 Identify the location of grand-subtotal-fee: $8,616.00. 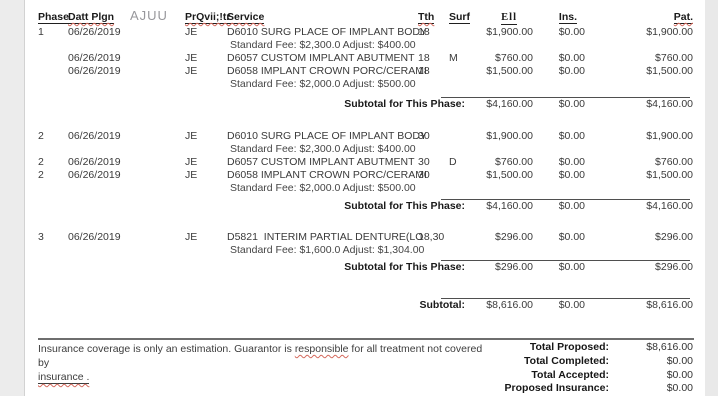
(509, 305).